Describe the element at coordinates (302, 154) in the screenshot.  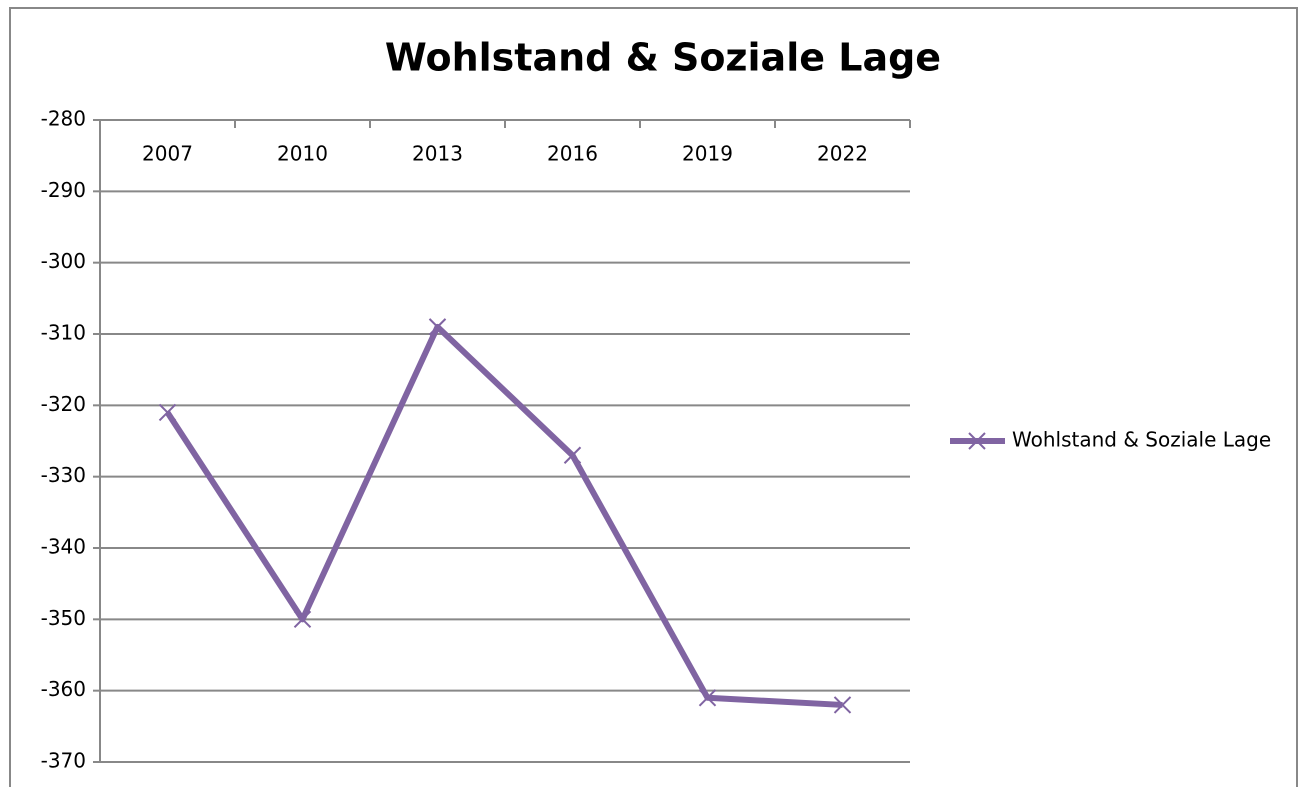
I see `x-tick-label: 2010` at that location.